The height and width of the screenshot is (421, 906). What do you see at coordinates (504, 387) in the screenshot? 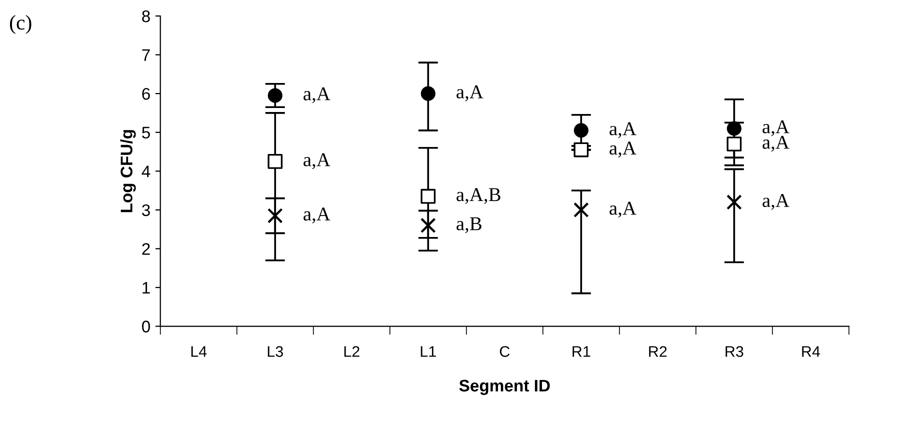
I see `x-axis-title: Segment ID` at bounding box center [504, 387].